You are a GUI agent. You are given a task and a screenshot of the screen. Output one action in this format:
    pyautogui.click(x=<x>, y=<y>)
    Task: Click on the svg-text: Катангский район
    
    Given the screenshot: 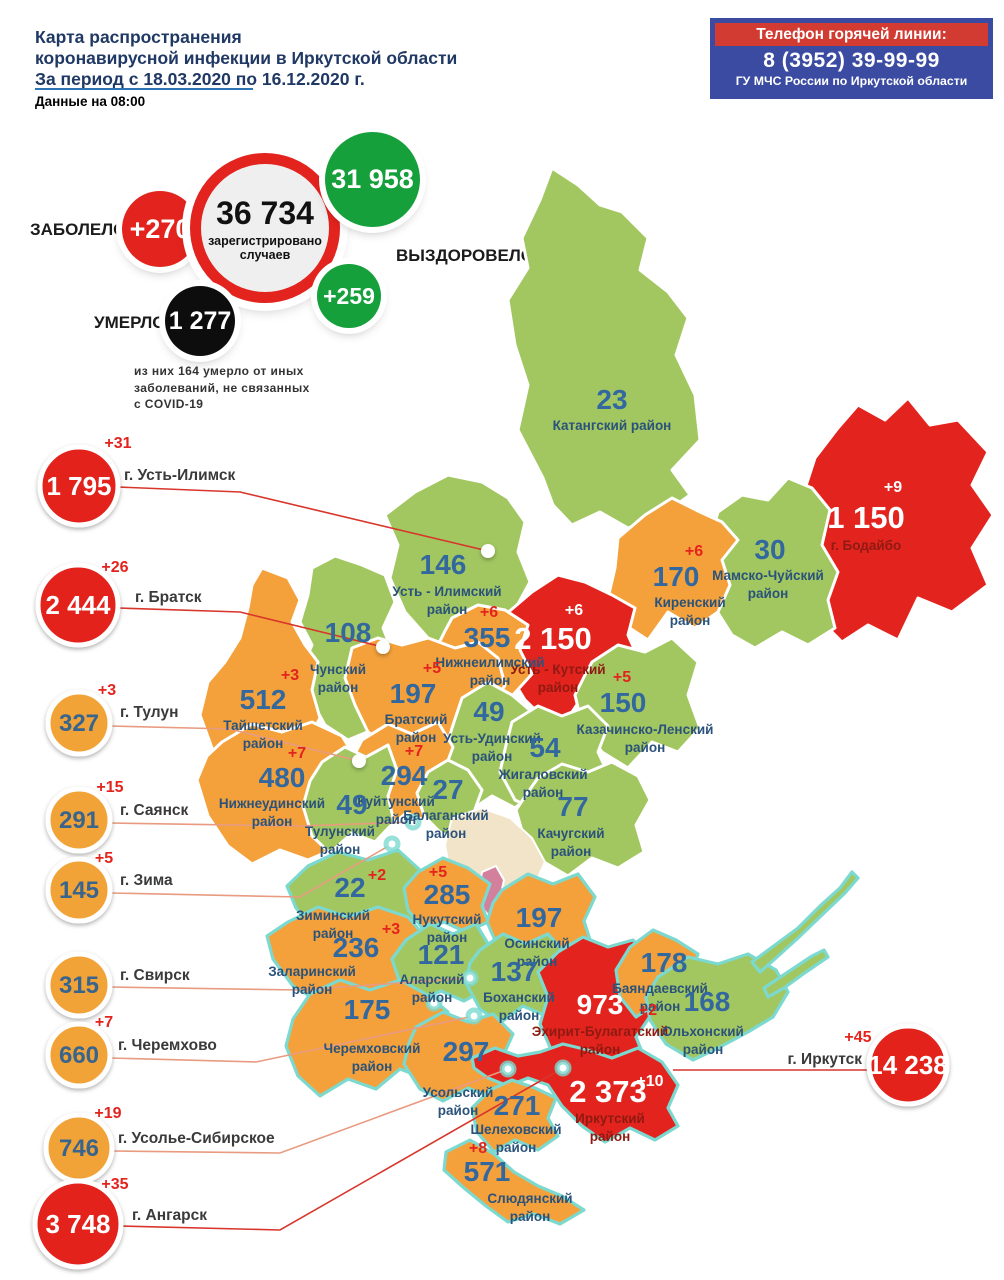 What is the action you would take?
    pyautogui.click(x=612, y=425)
    